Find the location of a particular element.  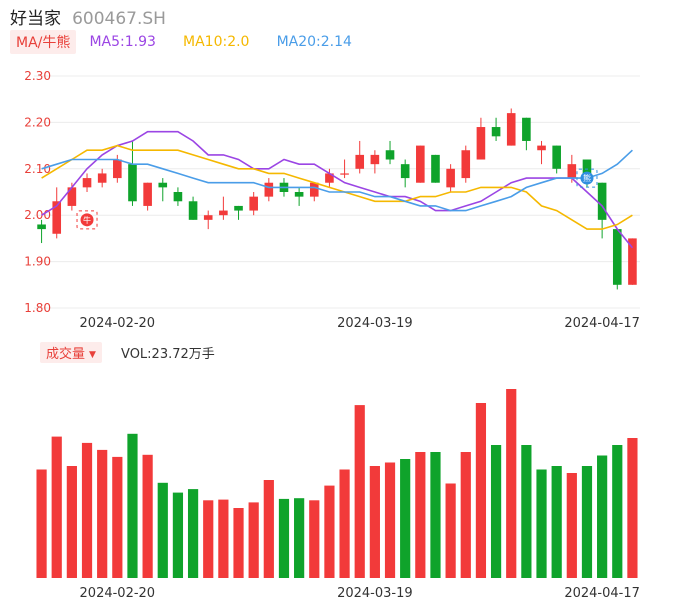

ma10-legend: MA10:2.0 is located at coordinates (216, 42).